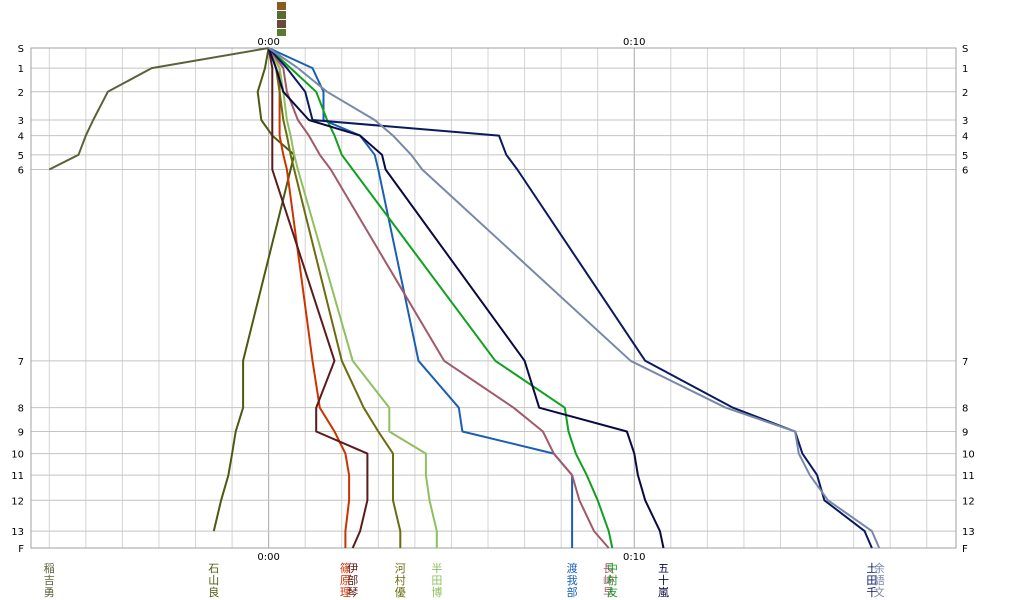  Describe the element at coordinates (965, 137) in the screenshot. I see `station-label-right: 4` at that location.